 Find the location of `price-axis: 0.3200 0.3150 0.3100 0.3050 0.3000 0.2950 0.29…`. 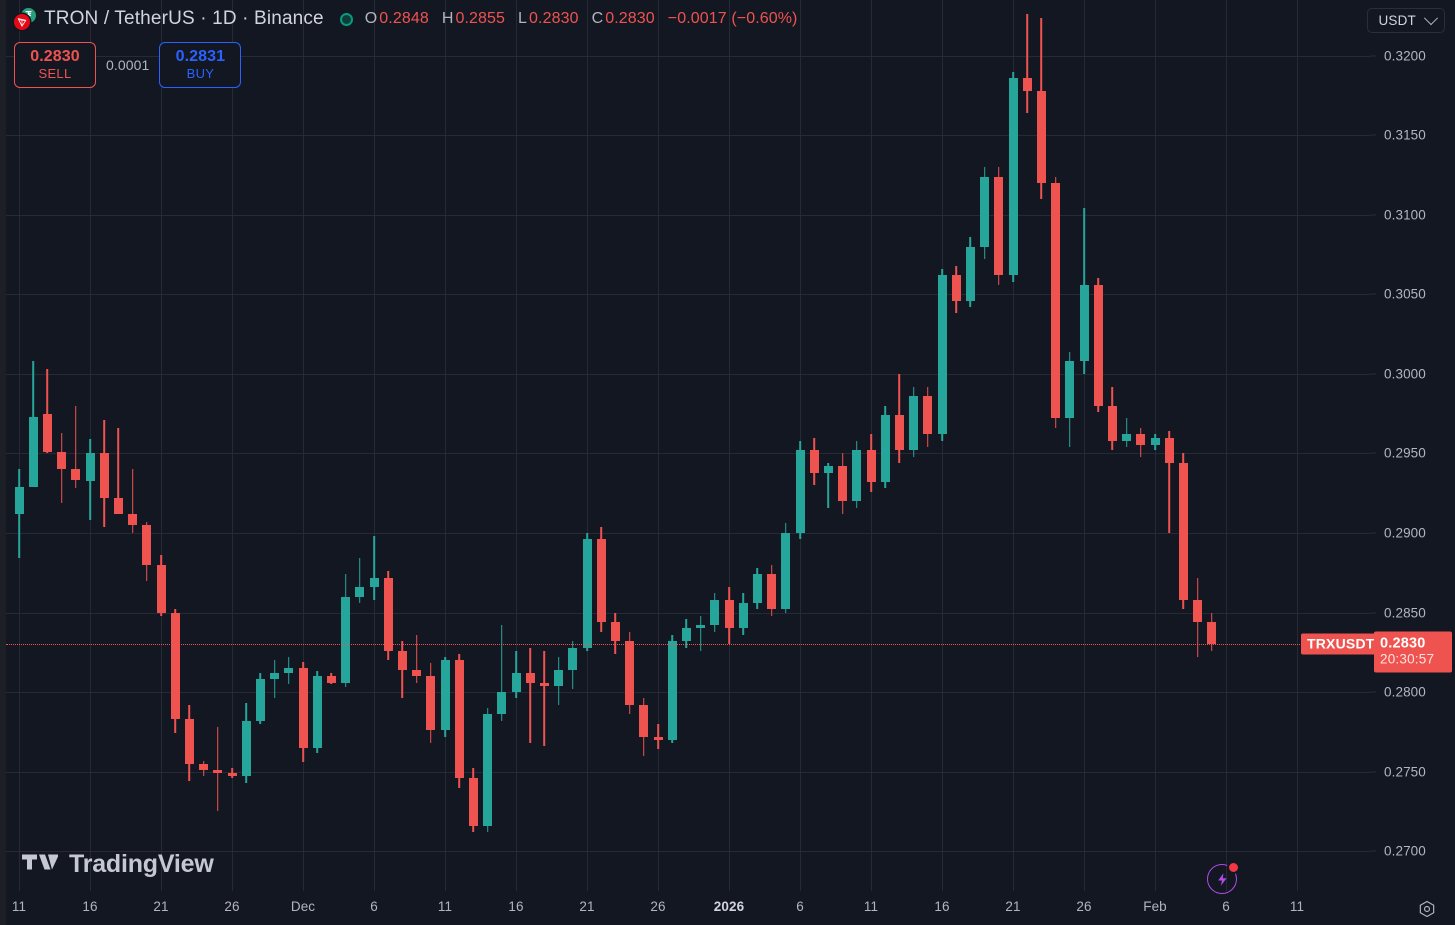

price-axis: 0.3200 0.3150 0.3100 0.3050 0.3000 0.2950 0.29… is located at coordinates (1412, 445).